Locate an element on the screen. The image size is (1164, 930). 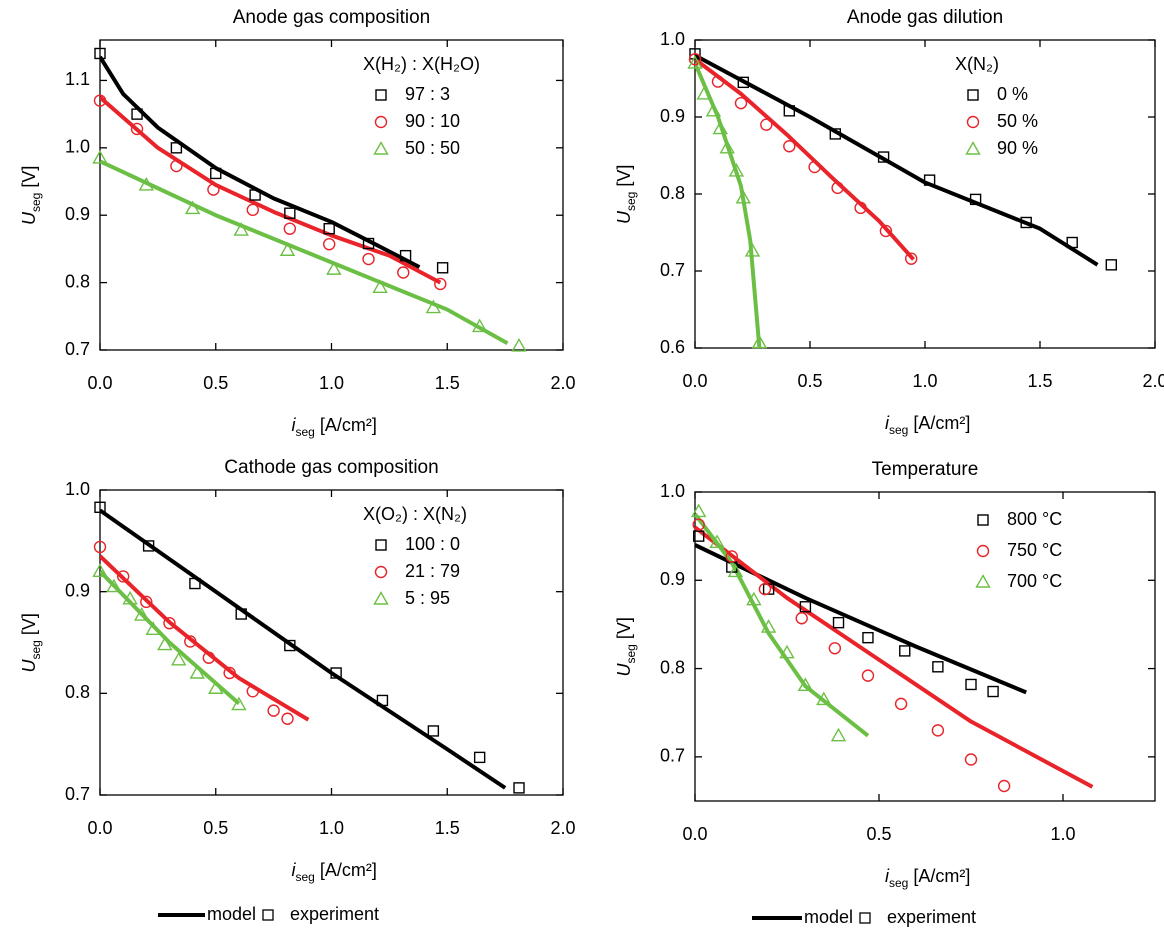
legend-label: 21 : 79 is located at coordinates (432, 571).